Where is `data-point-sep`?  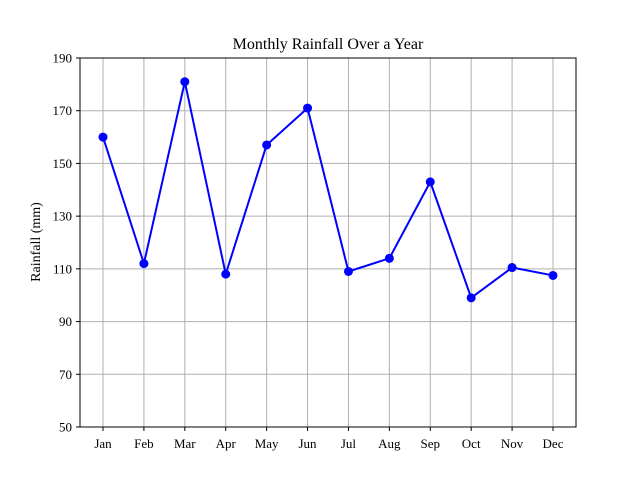 data-point-sep is located at coordinates (430, 182).